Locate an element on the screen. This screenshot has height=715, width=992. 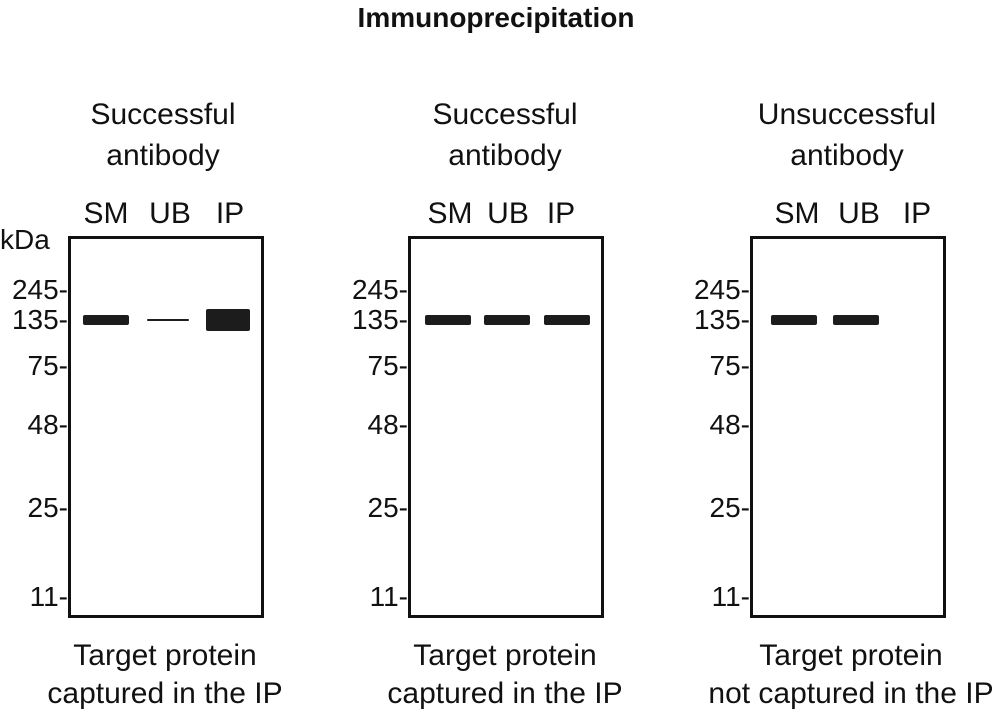
panel-caption: Target protein not captured in the IP is located at coordinates (839, 675).